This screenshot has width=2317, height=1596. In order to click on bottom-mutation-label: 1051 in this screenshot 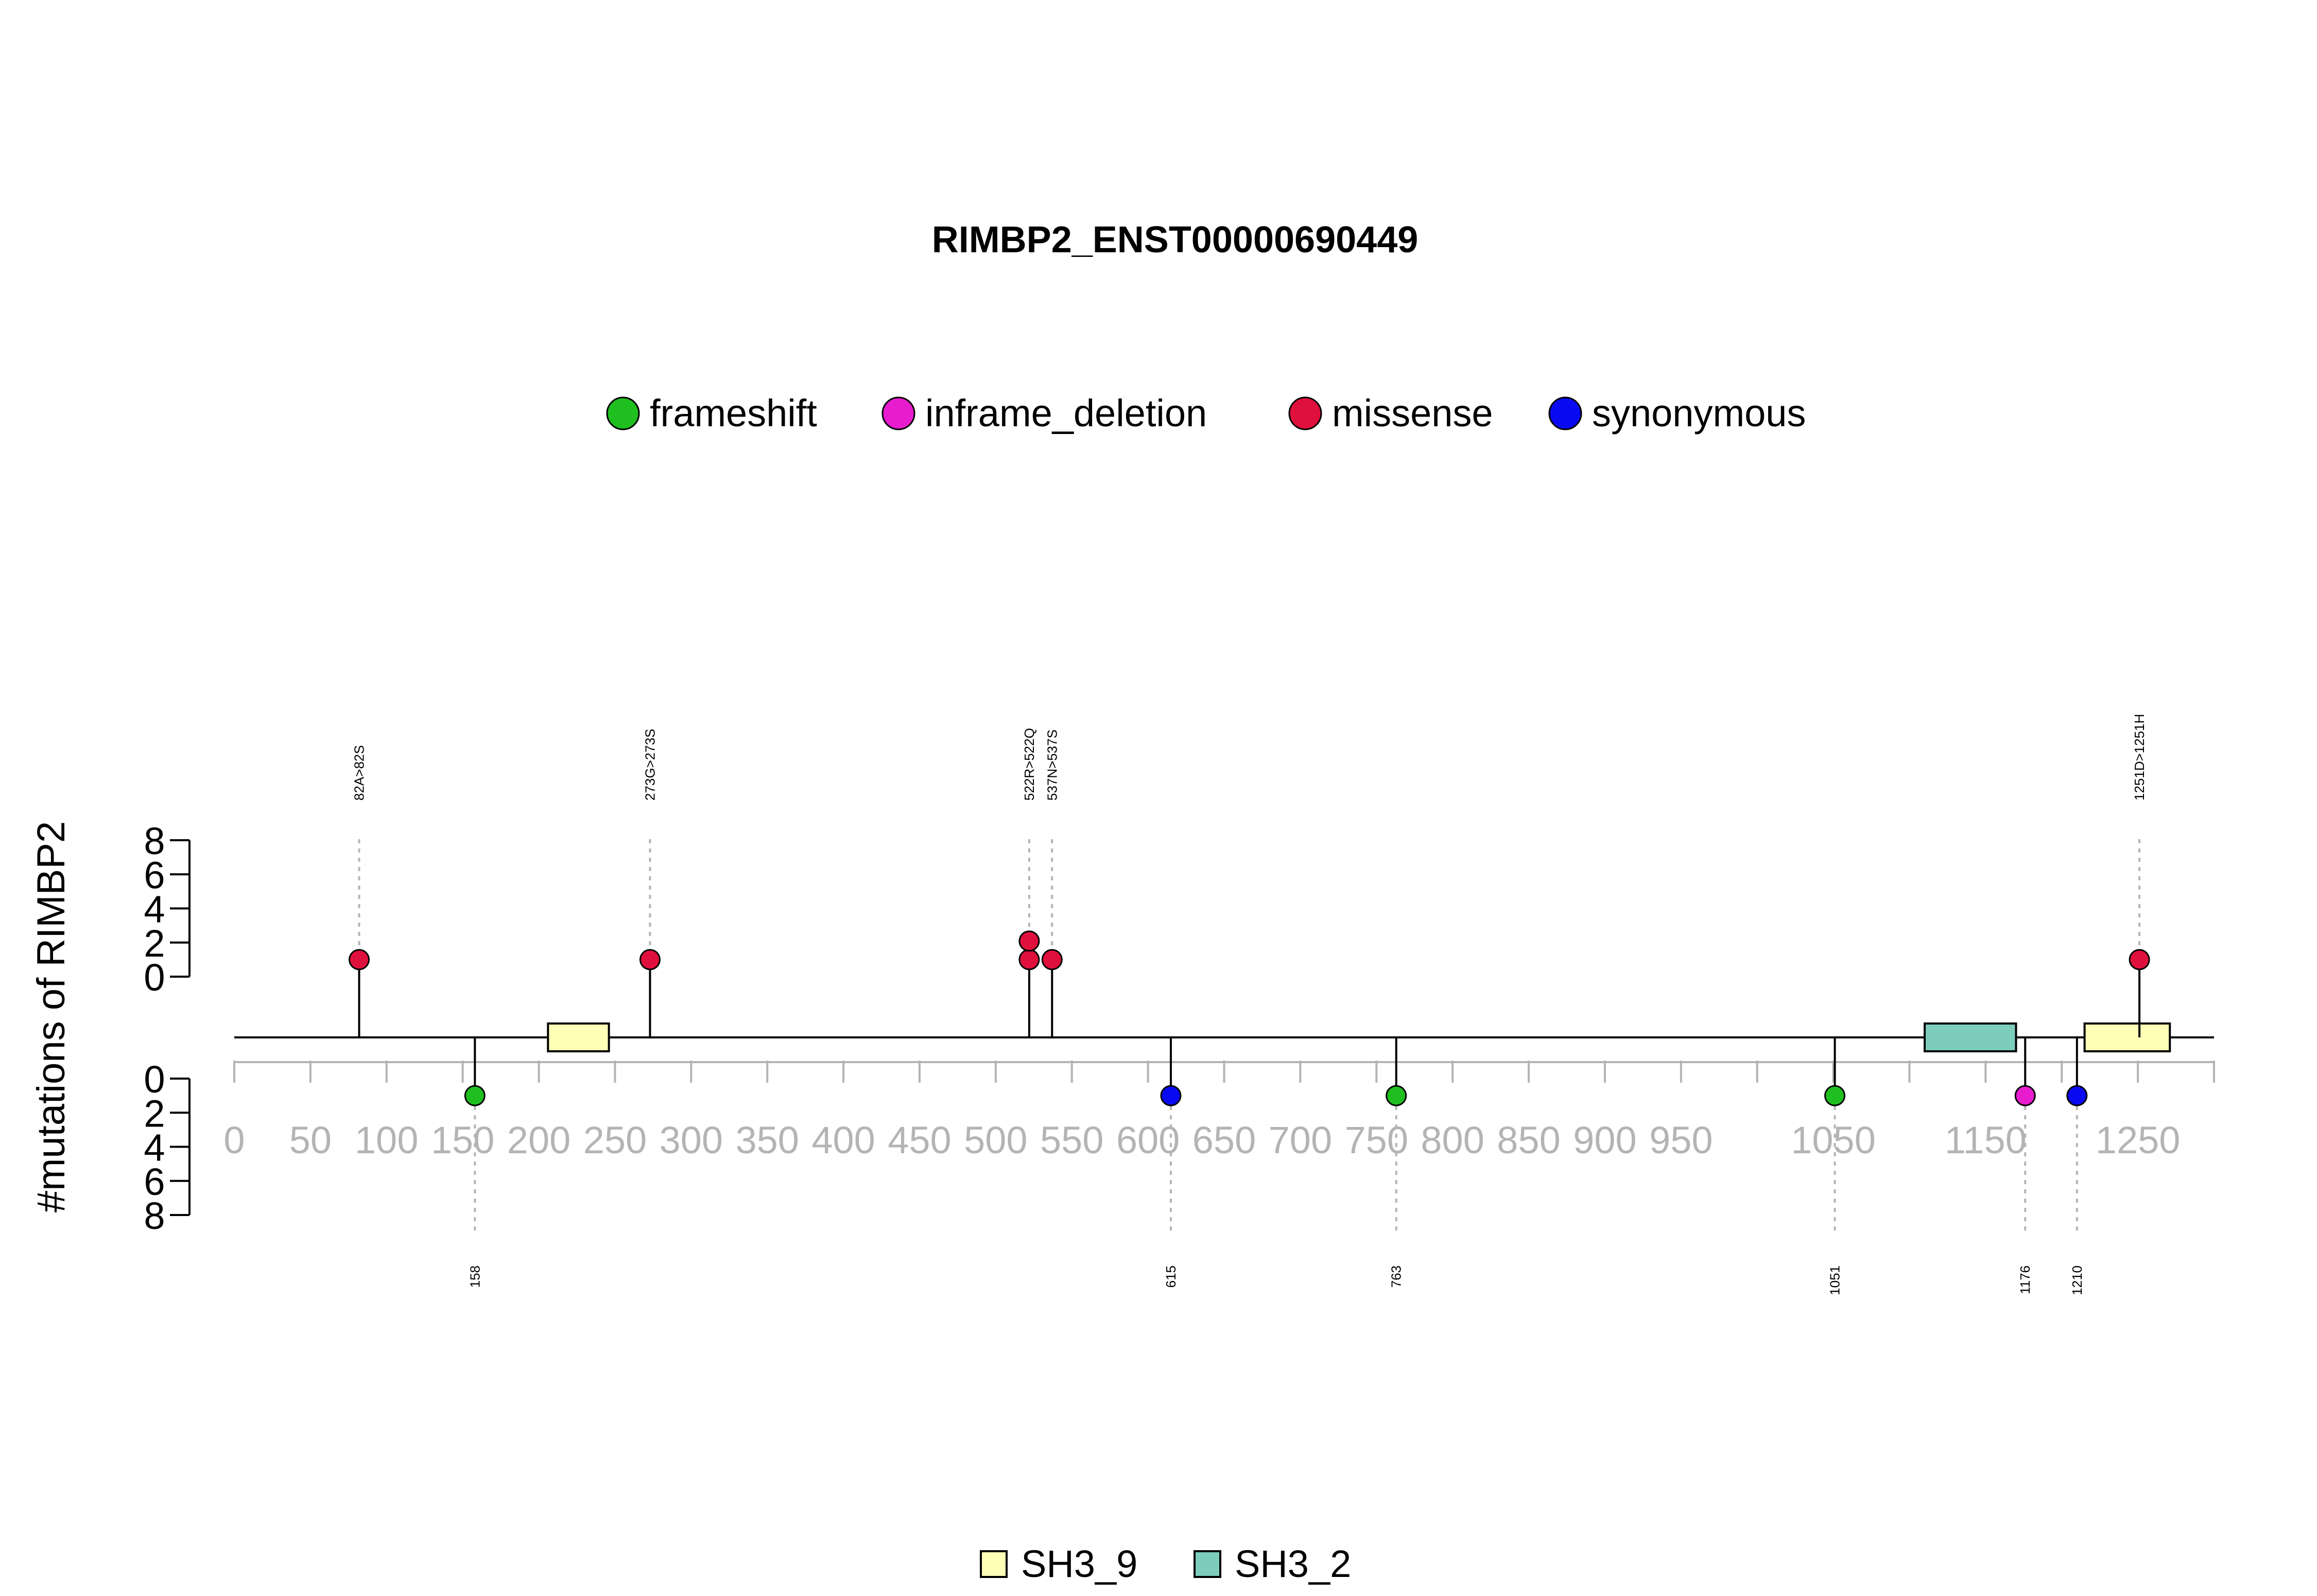, I will do `click(1835, 1280)`.